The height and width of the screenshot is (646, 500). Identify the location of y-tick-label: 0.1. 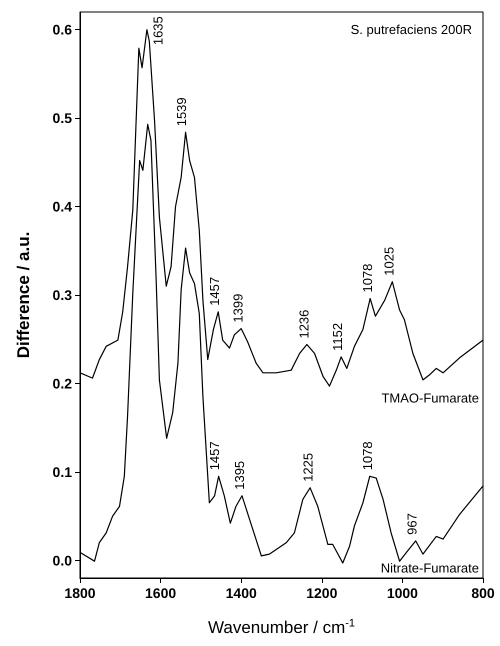
(62, 472).